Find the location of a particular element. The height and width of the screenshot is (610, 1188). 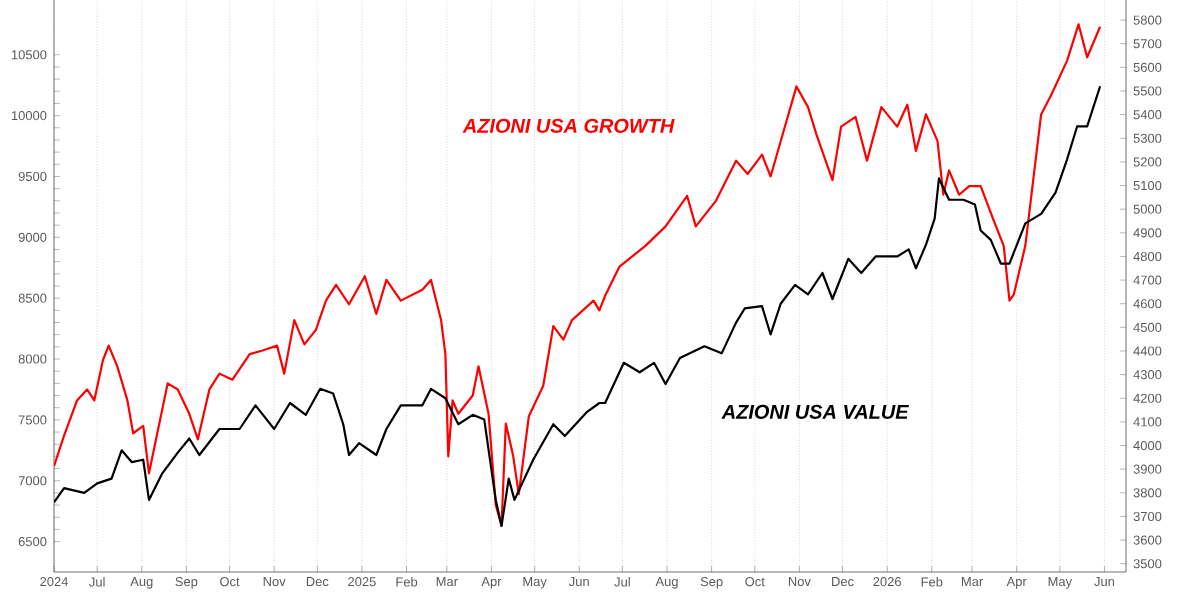

text: AZIONI USA GROWTH is located at coordinates (568, 125).